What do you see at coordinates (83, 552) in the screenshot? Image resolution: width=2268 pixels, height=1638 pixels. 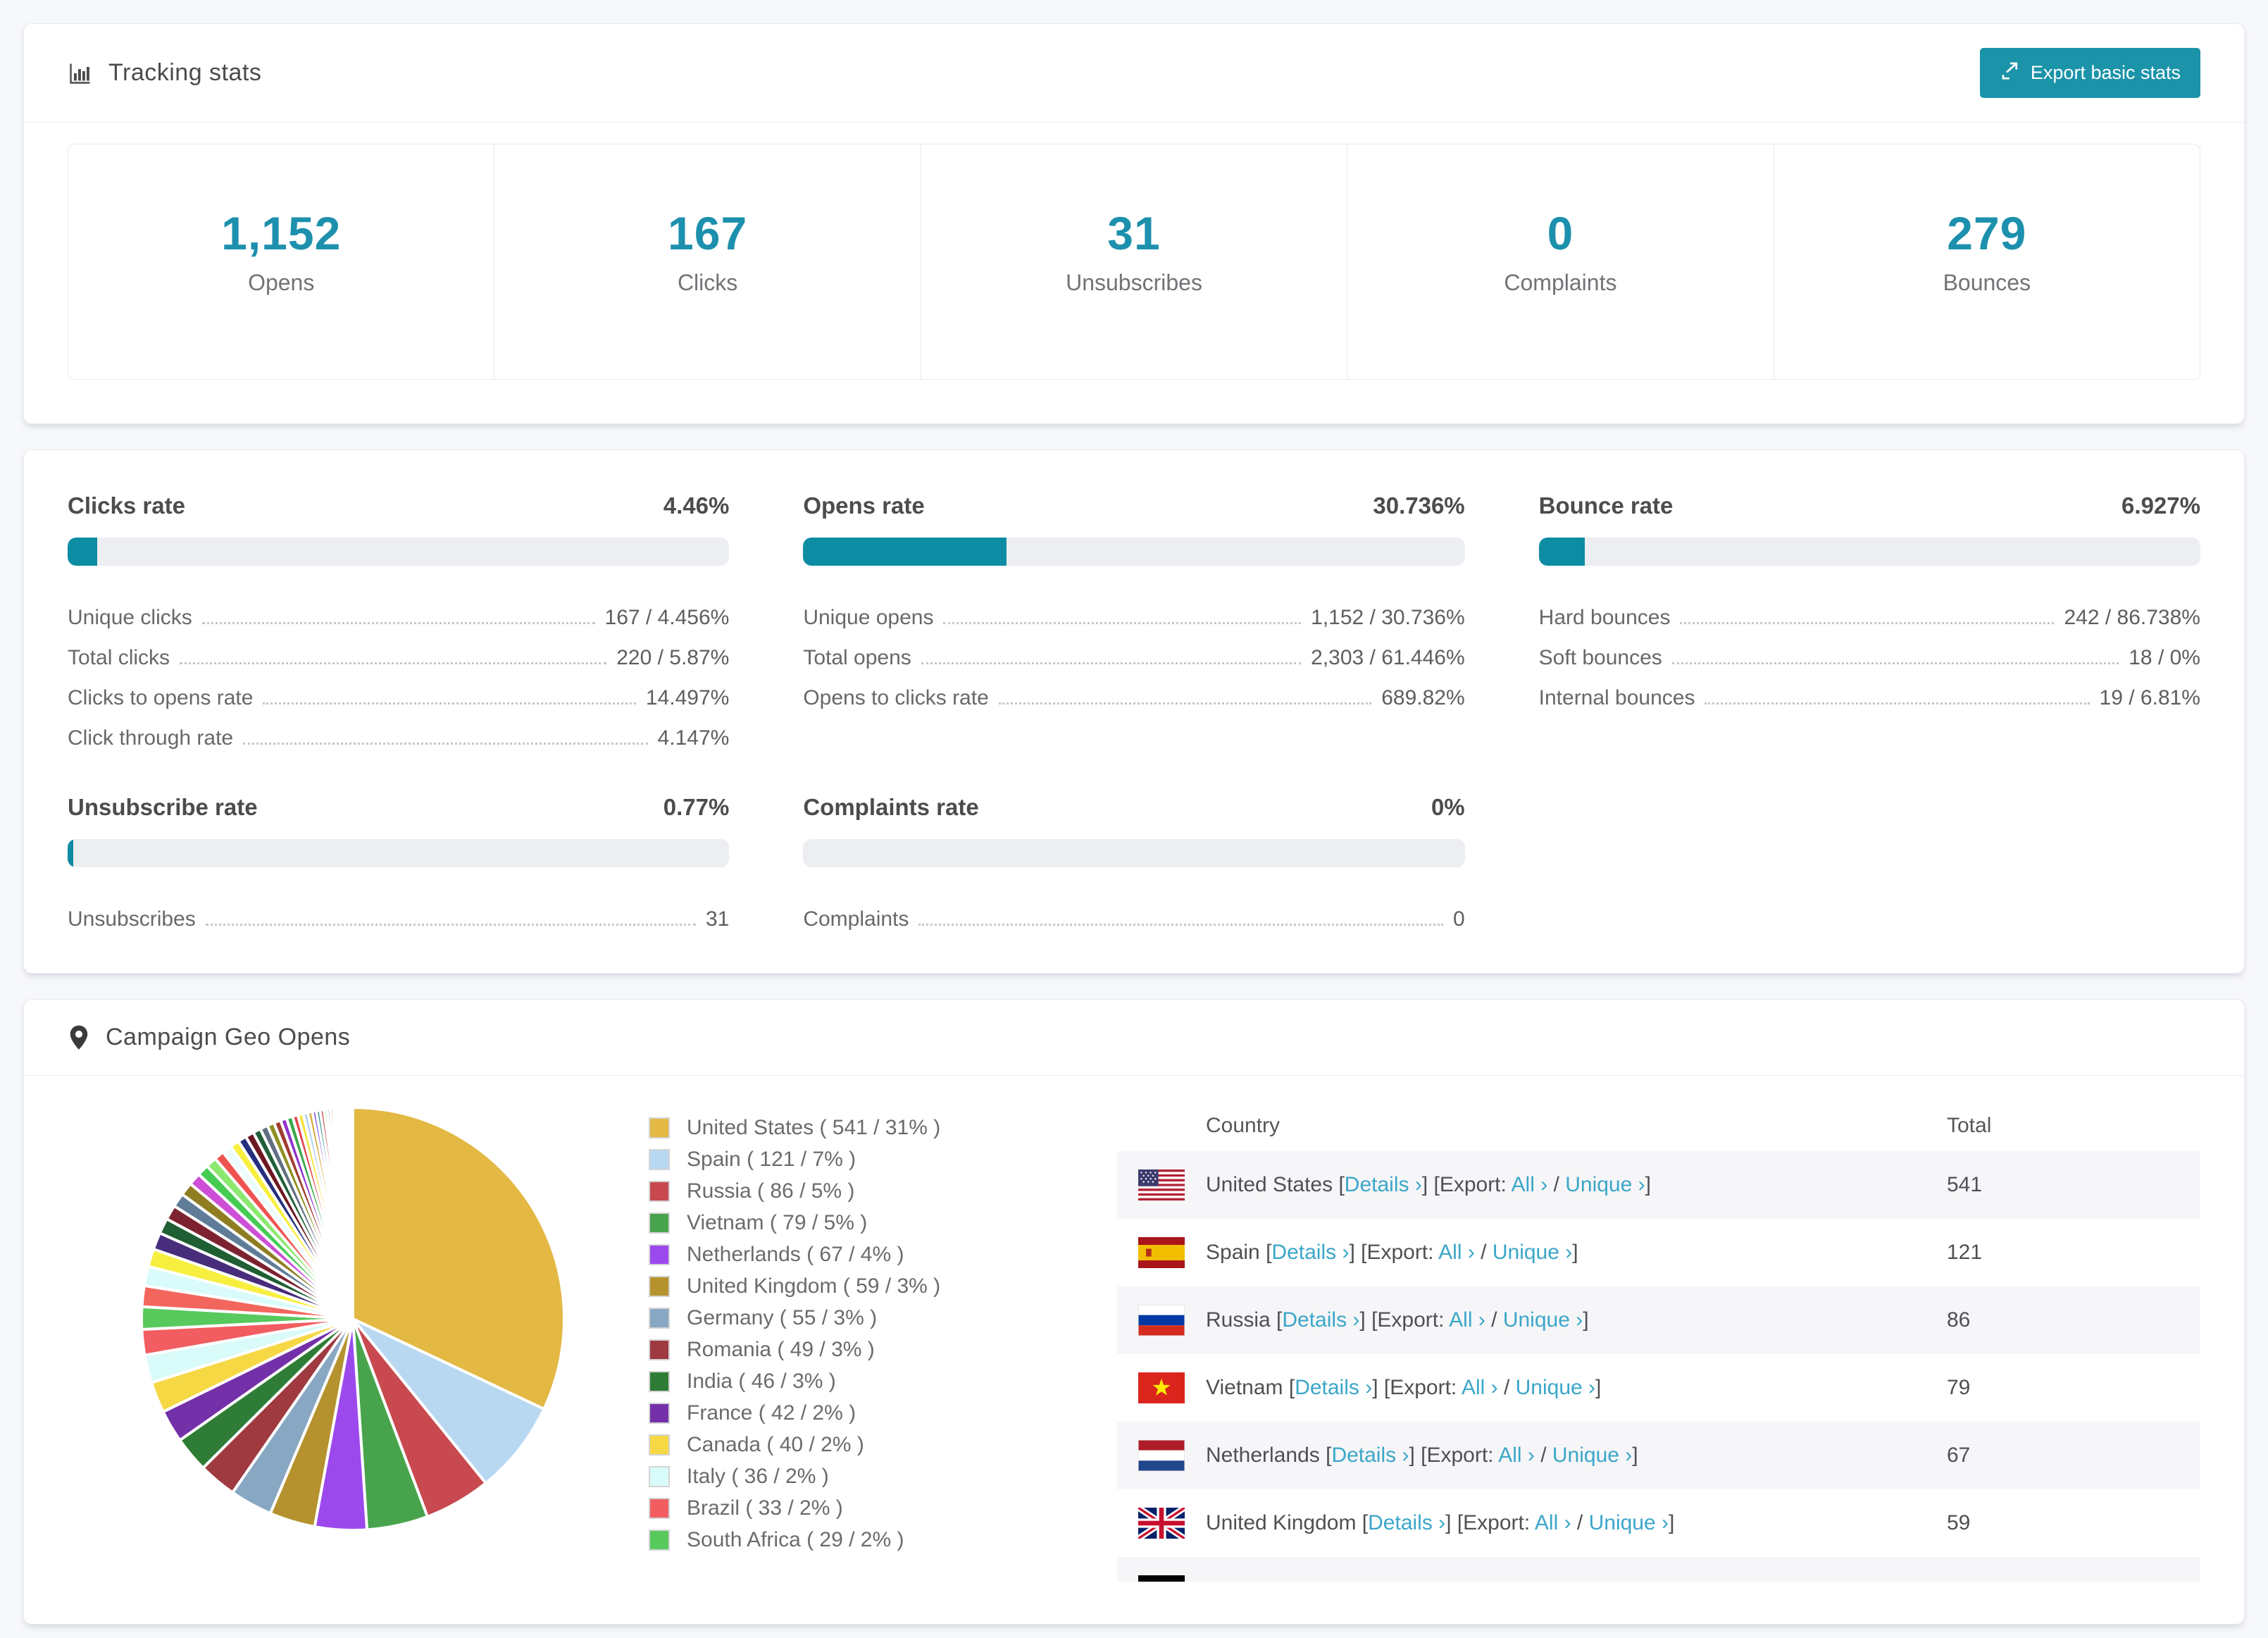 I see `progress-fill` at bounding box center [83, 552].